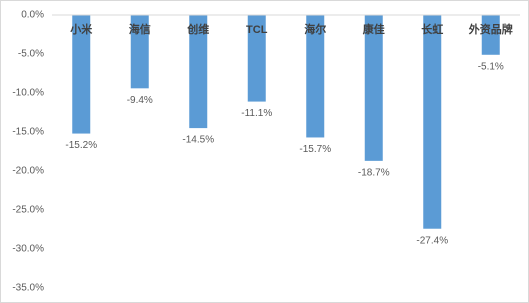 The height and width of the screenshot is (303, 529). Describe the element at coordinates (490, 29) in the screenshot. I see `x-tick-label: 外资品牌` at that location.